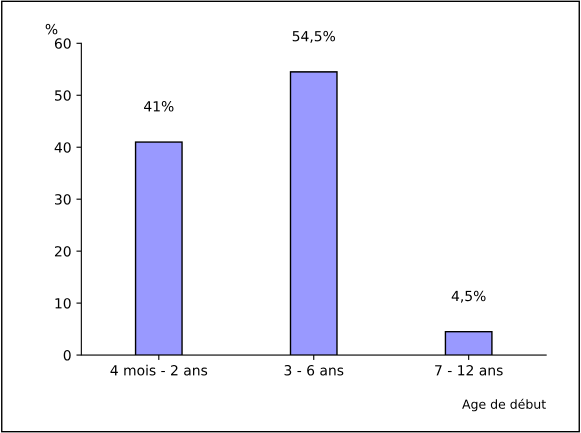 The height and width of the screenshot is (433, 581). Describe the element at coordinates (314, 370) in the screenshot. I see `x-tick-label: 3 - 6 ans` at that location.